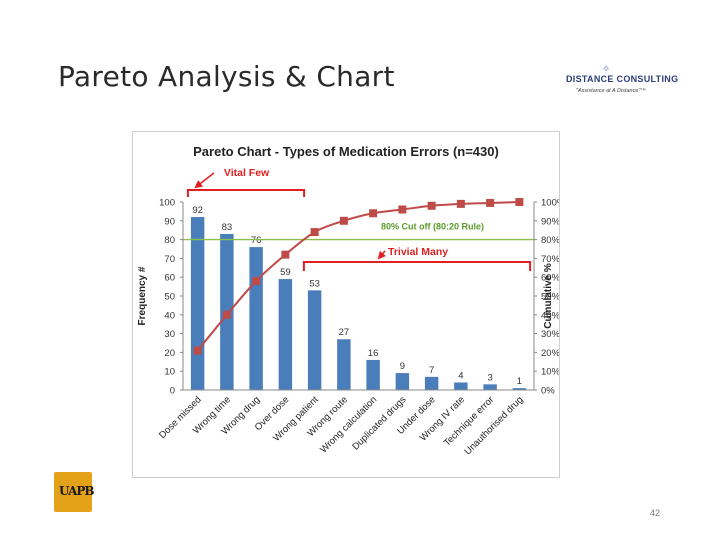 Image resolution: width=720 pixels, height=540 pixels. What do you see at coordinates (418, 252) in the screenshot?
I see `trivial-many-label: Trivial Many` at bounding box center [418, 252].